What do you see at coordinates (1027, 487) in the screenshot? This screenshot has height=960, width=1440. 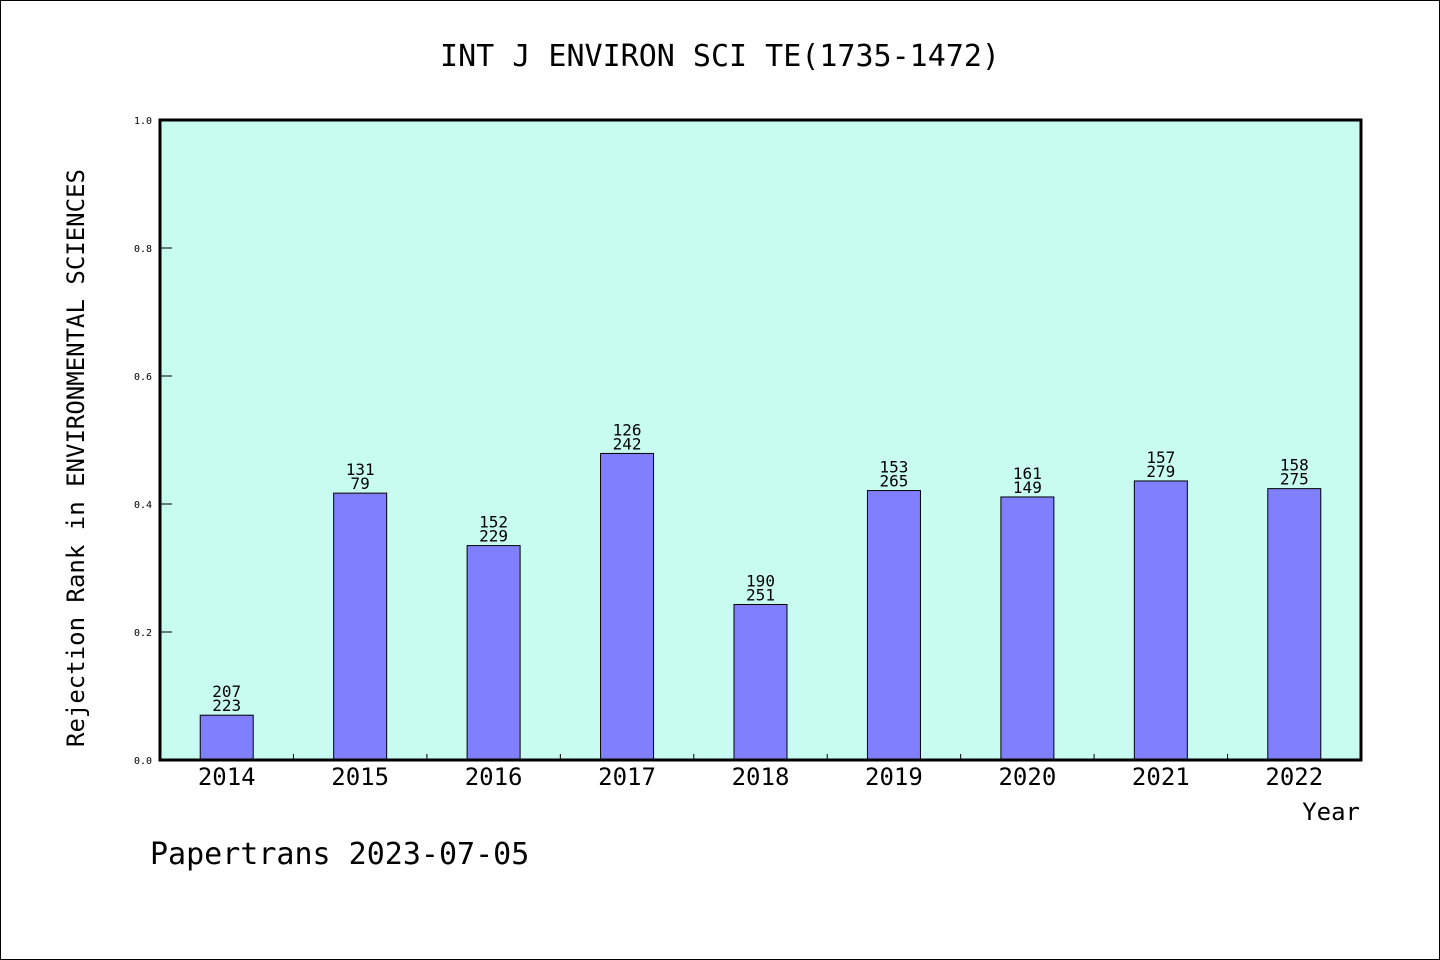 I see `data-label-bottom-2020: 149` at bounding box center [1027, 487].